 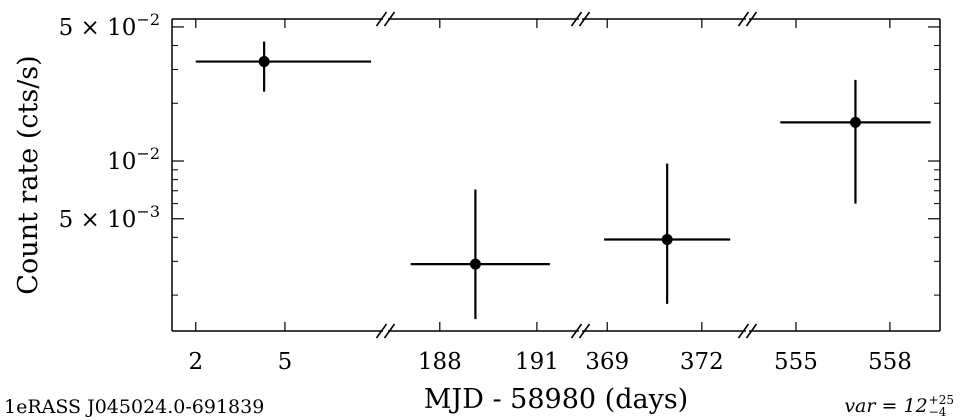 I want to click on x-tick-label-372: 372, so click(x=702, y=362).